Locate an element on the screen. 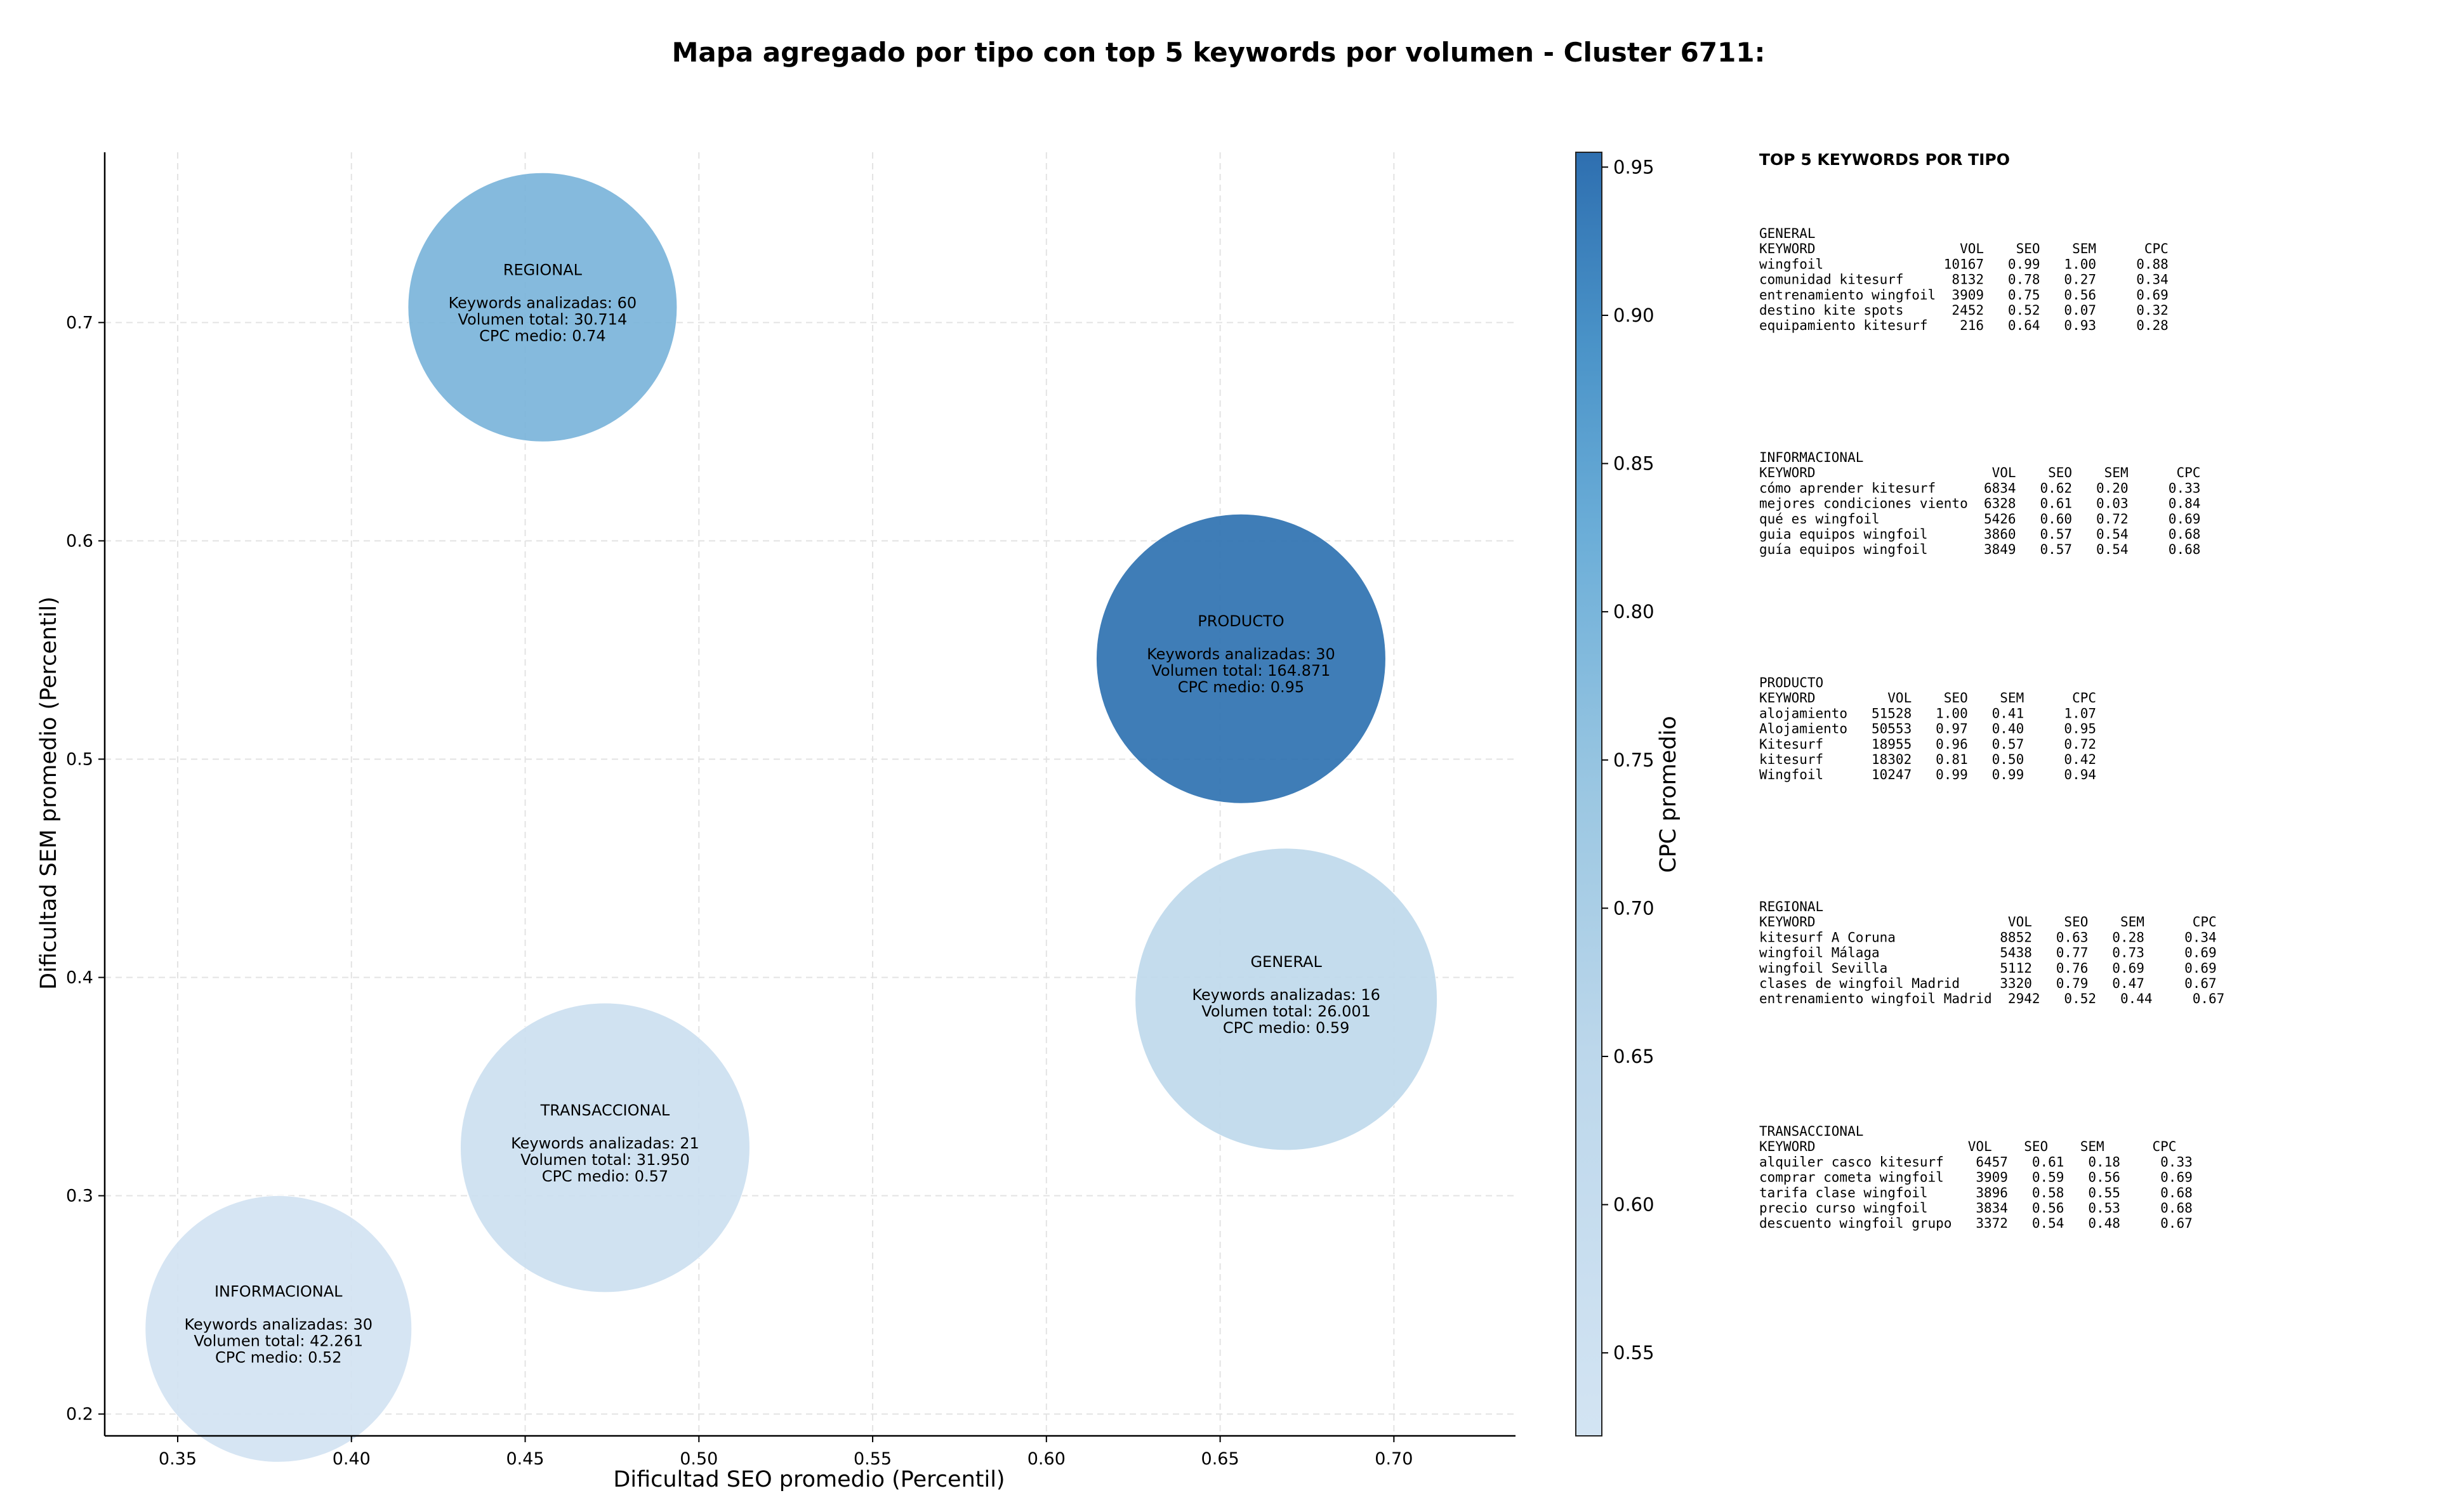 This screenshot has width=2437, height=1512. colorbar-tick-label: 0.90 is located at coordinates (1633, 316).